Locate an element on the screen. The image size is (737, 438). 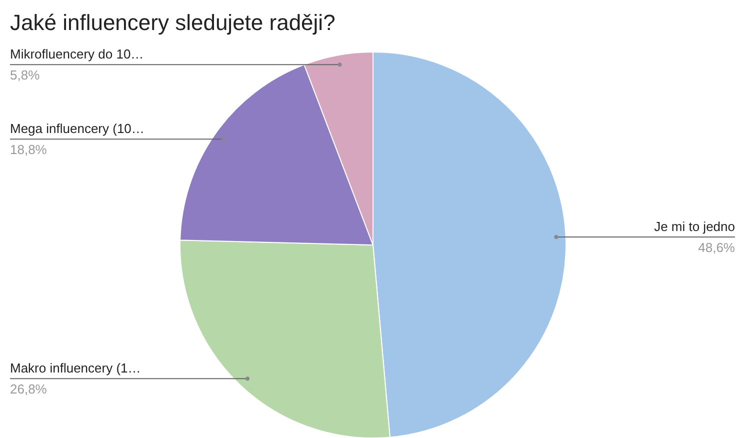
slice-label: Je mi to jedno is located at coordinates (694, 226).